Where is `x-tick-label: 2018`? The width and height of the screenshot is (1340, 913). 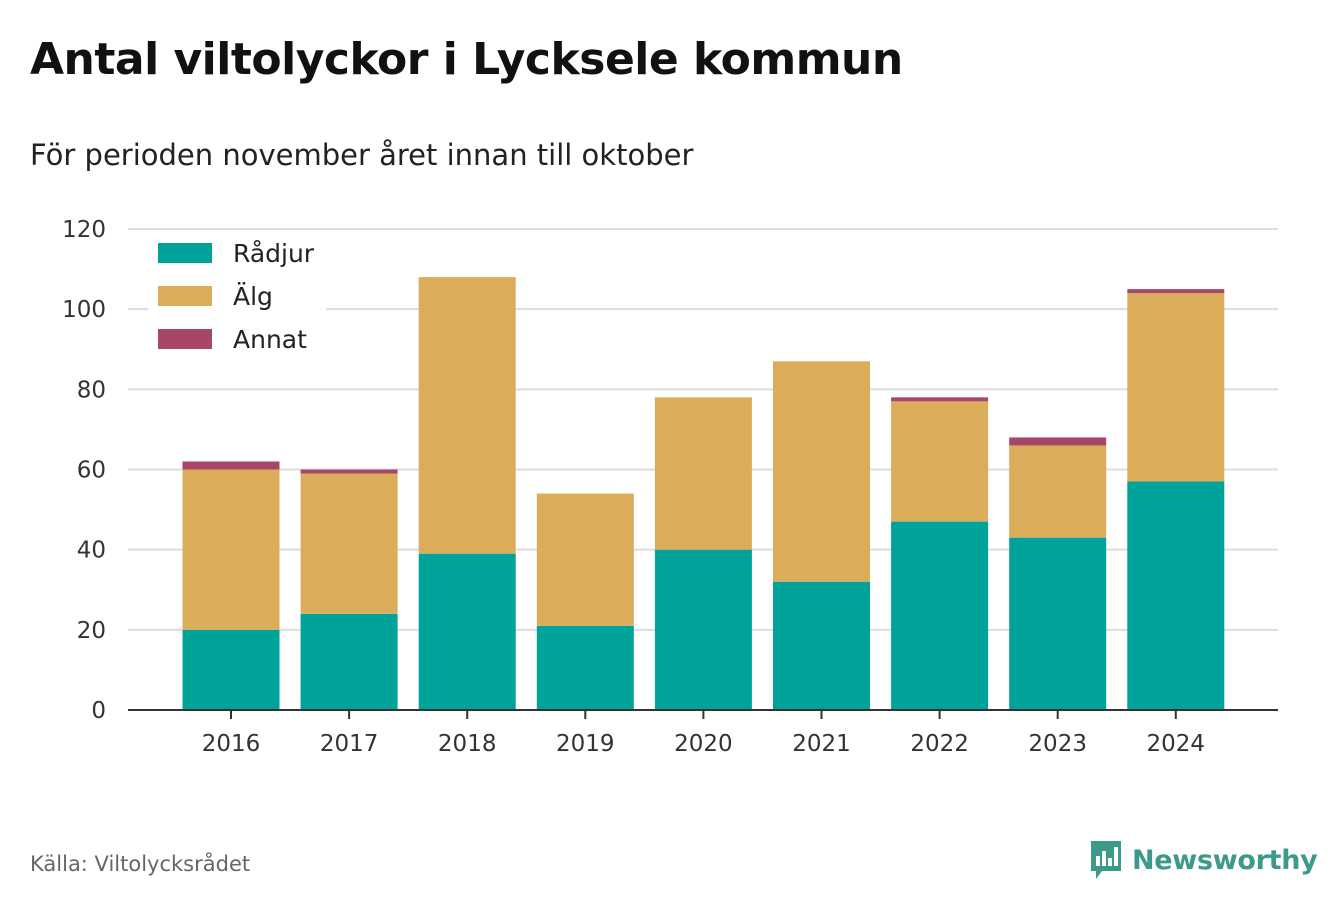
x-tick-label: 2018 is located at coordinates (467, 744).